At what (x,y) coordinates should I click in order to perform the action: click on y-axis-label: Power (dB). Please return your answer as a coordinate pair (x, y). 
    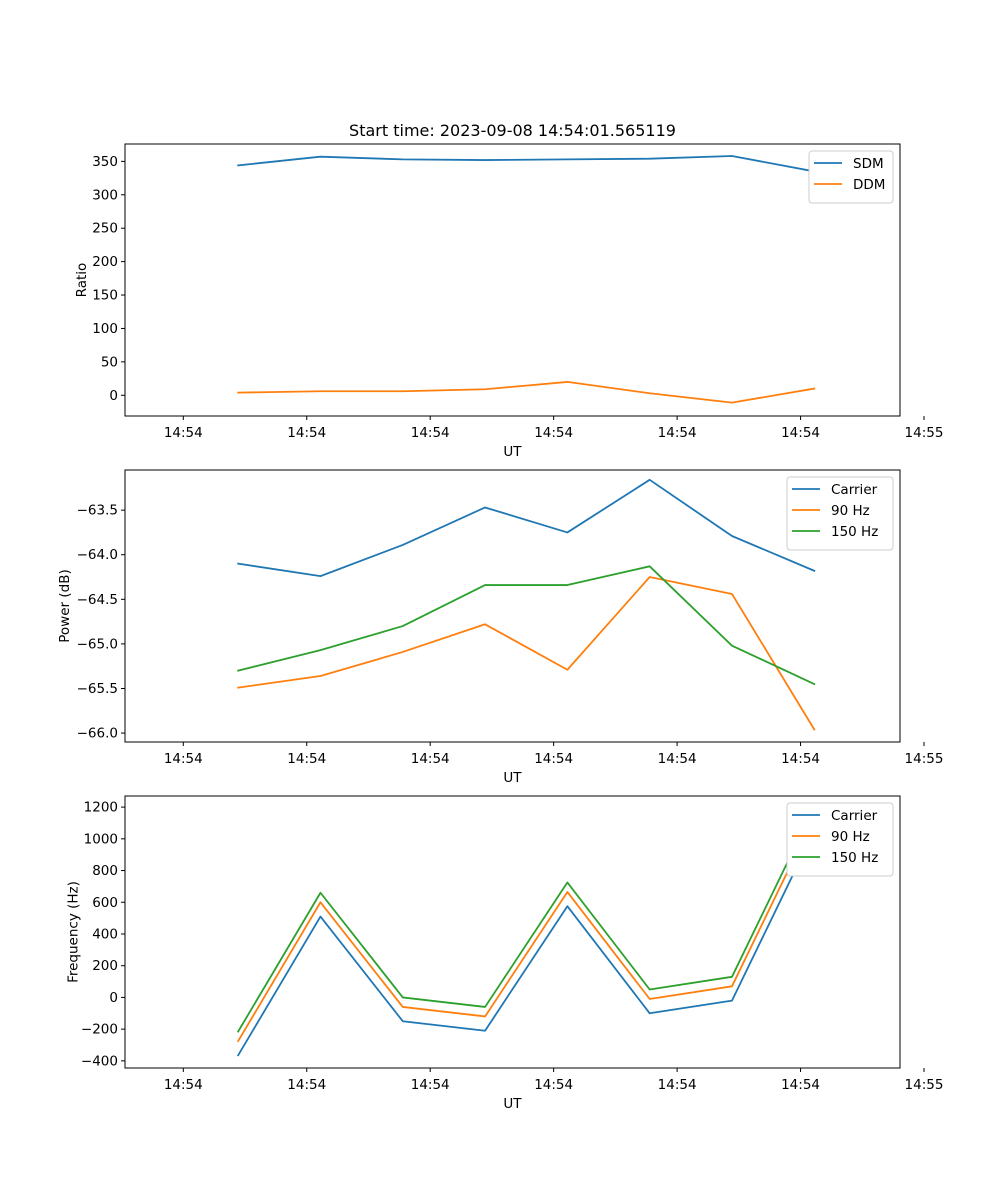
    Looking at the image, I should click on (65, 605).